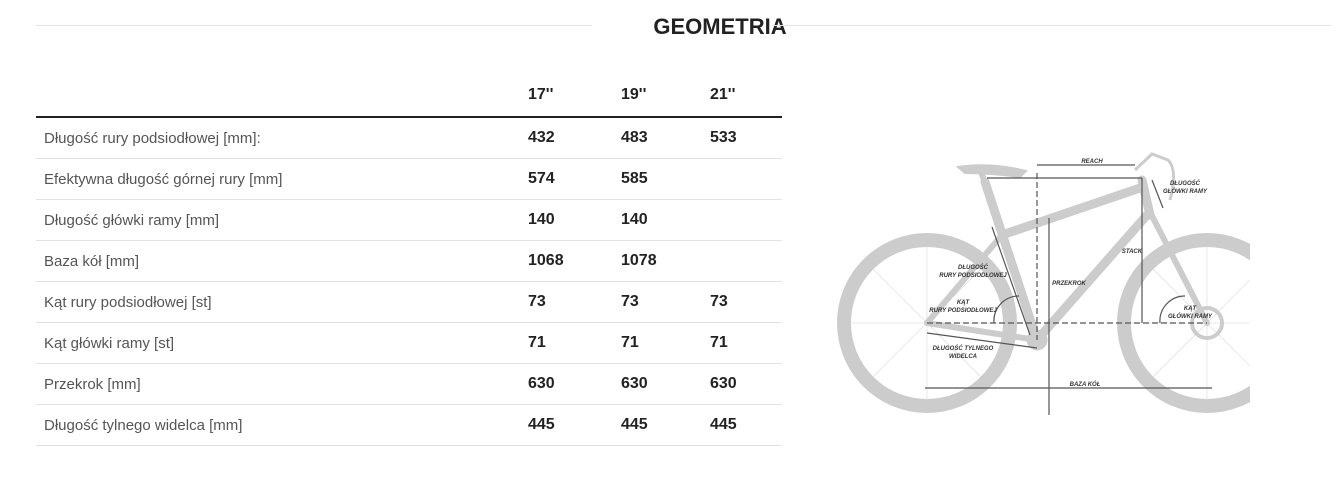  I want to click on standover-label: PRZEKROK, so click(1069, 284).